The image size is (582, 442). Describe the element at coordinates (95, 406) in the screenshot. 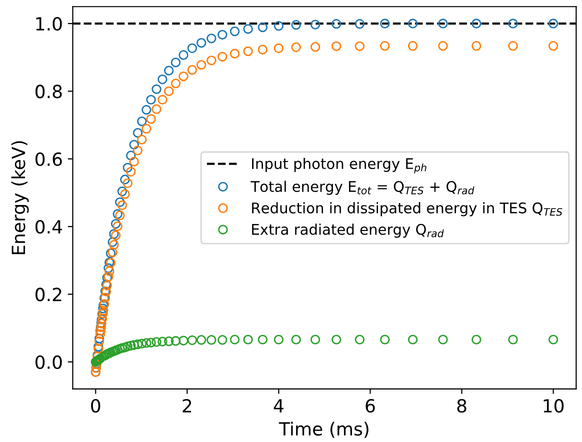

I see `x-tick-label: 0` at that location.